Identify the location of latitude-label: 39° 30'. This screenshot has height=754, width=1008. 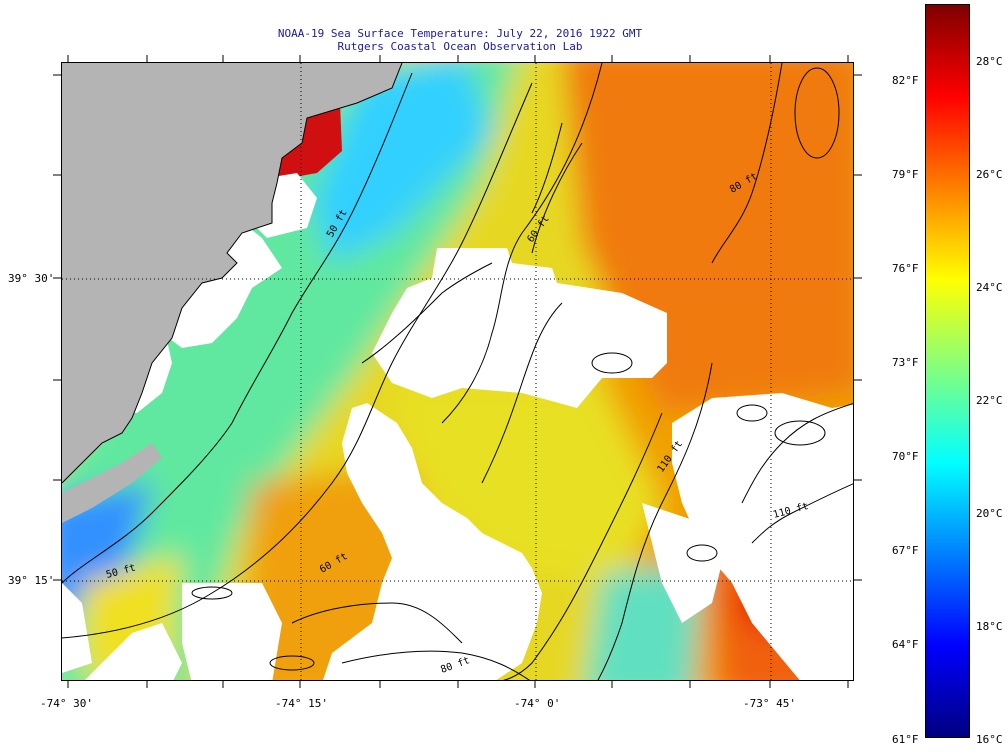
(31, 278).